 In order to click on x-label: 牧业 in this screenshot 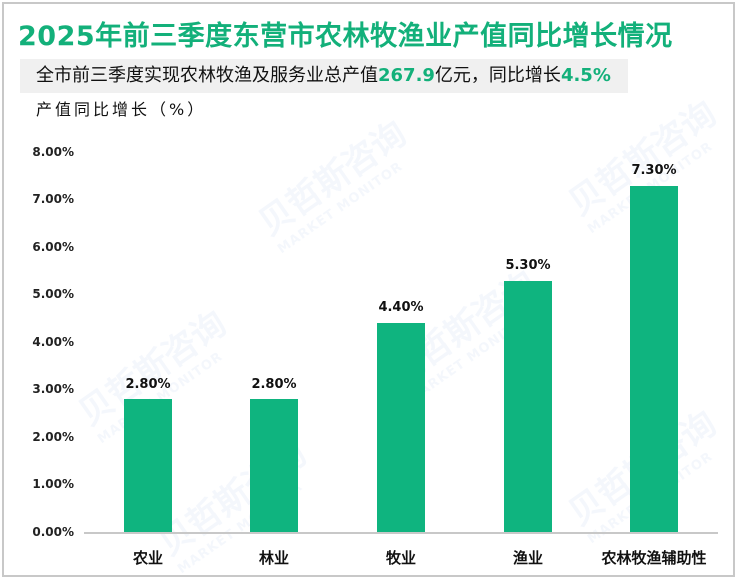, I will do `click(400, 558)`.